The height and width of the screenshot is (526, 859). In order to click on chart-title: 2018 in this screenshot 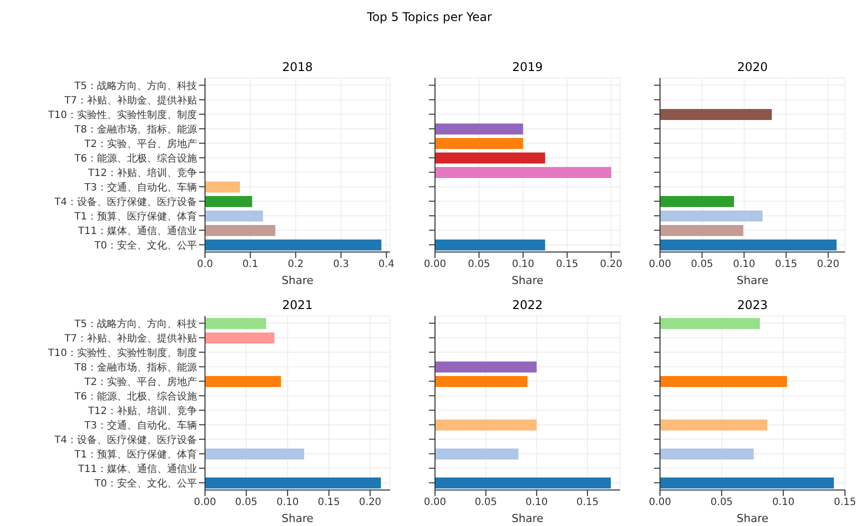, I will do `click(297, 68)`.